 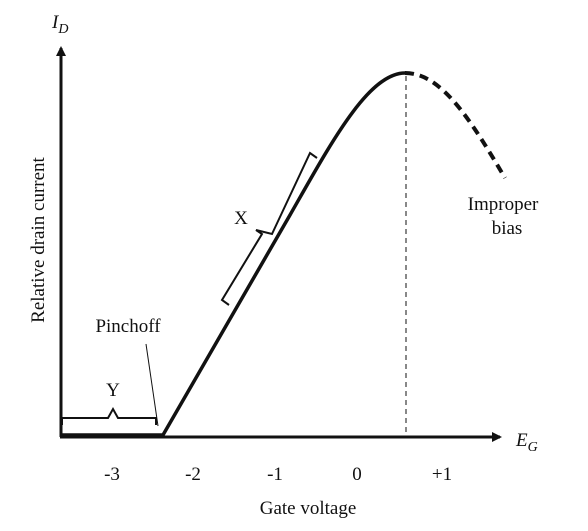 What do you see at coordinates (275, 474) in the screenshot?
I see `x-tick-label: -1` at bounding box center [275, 474].